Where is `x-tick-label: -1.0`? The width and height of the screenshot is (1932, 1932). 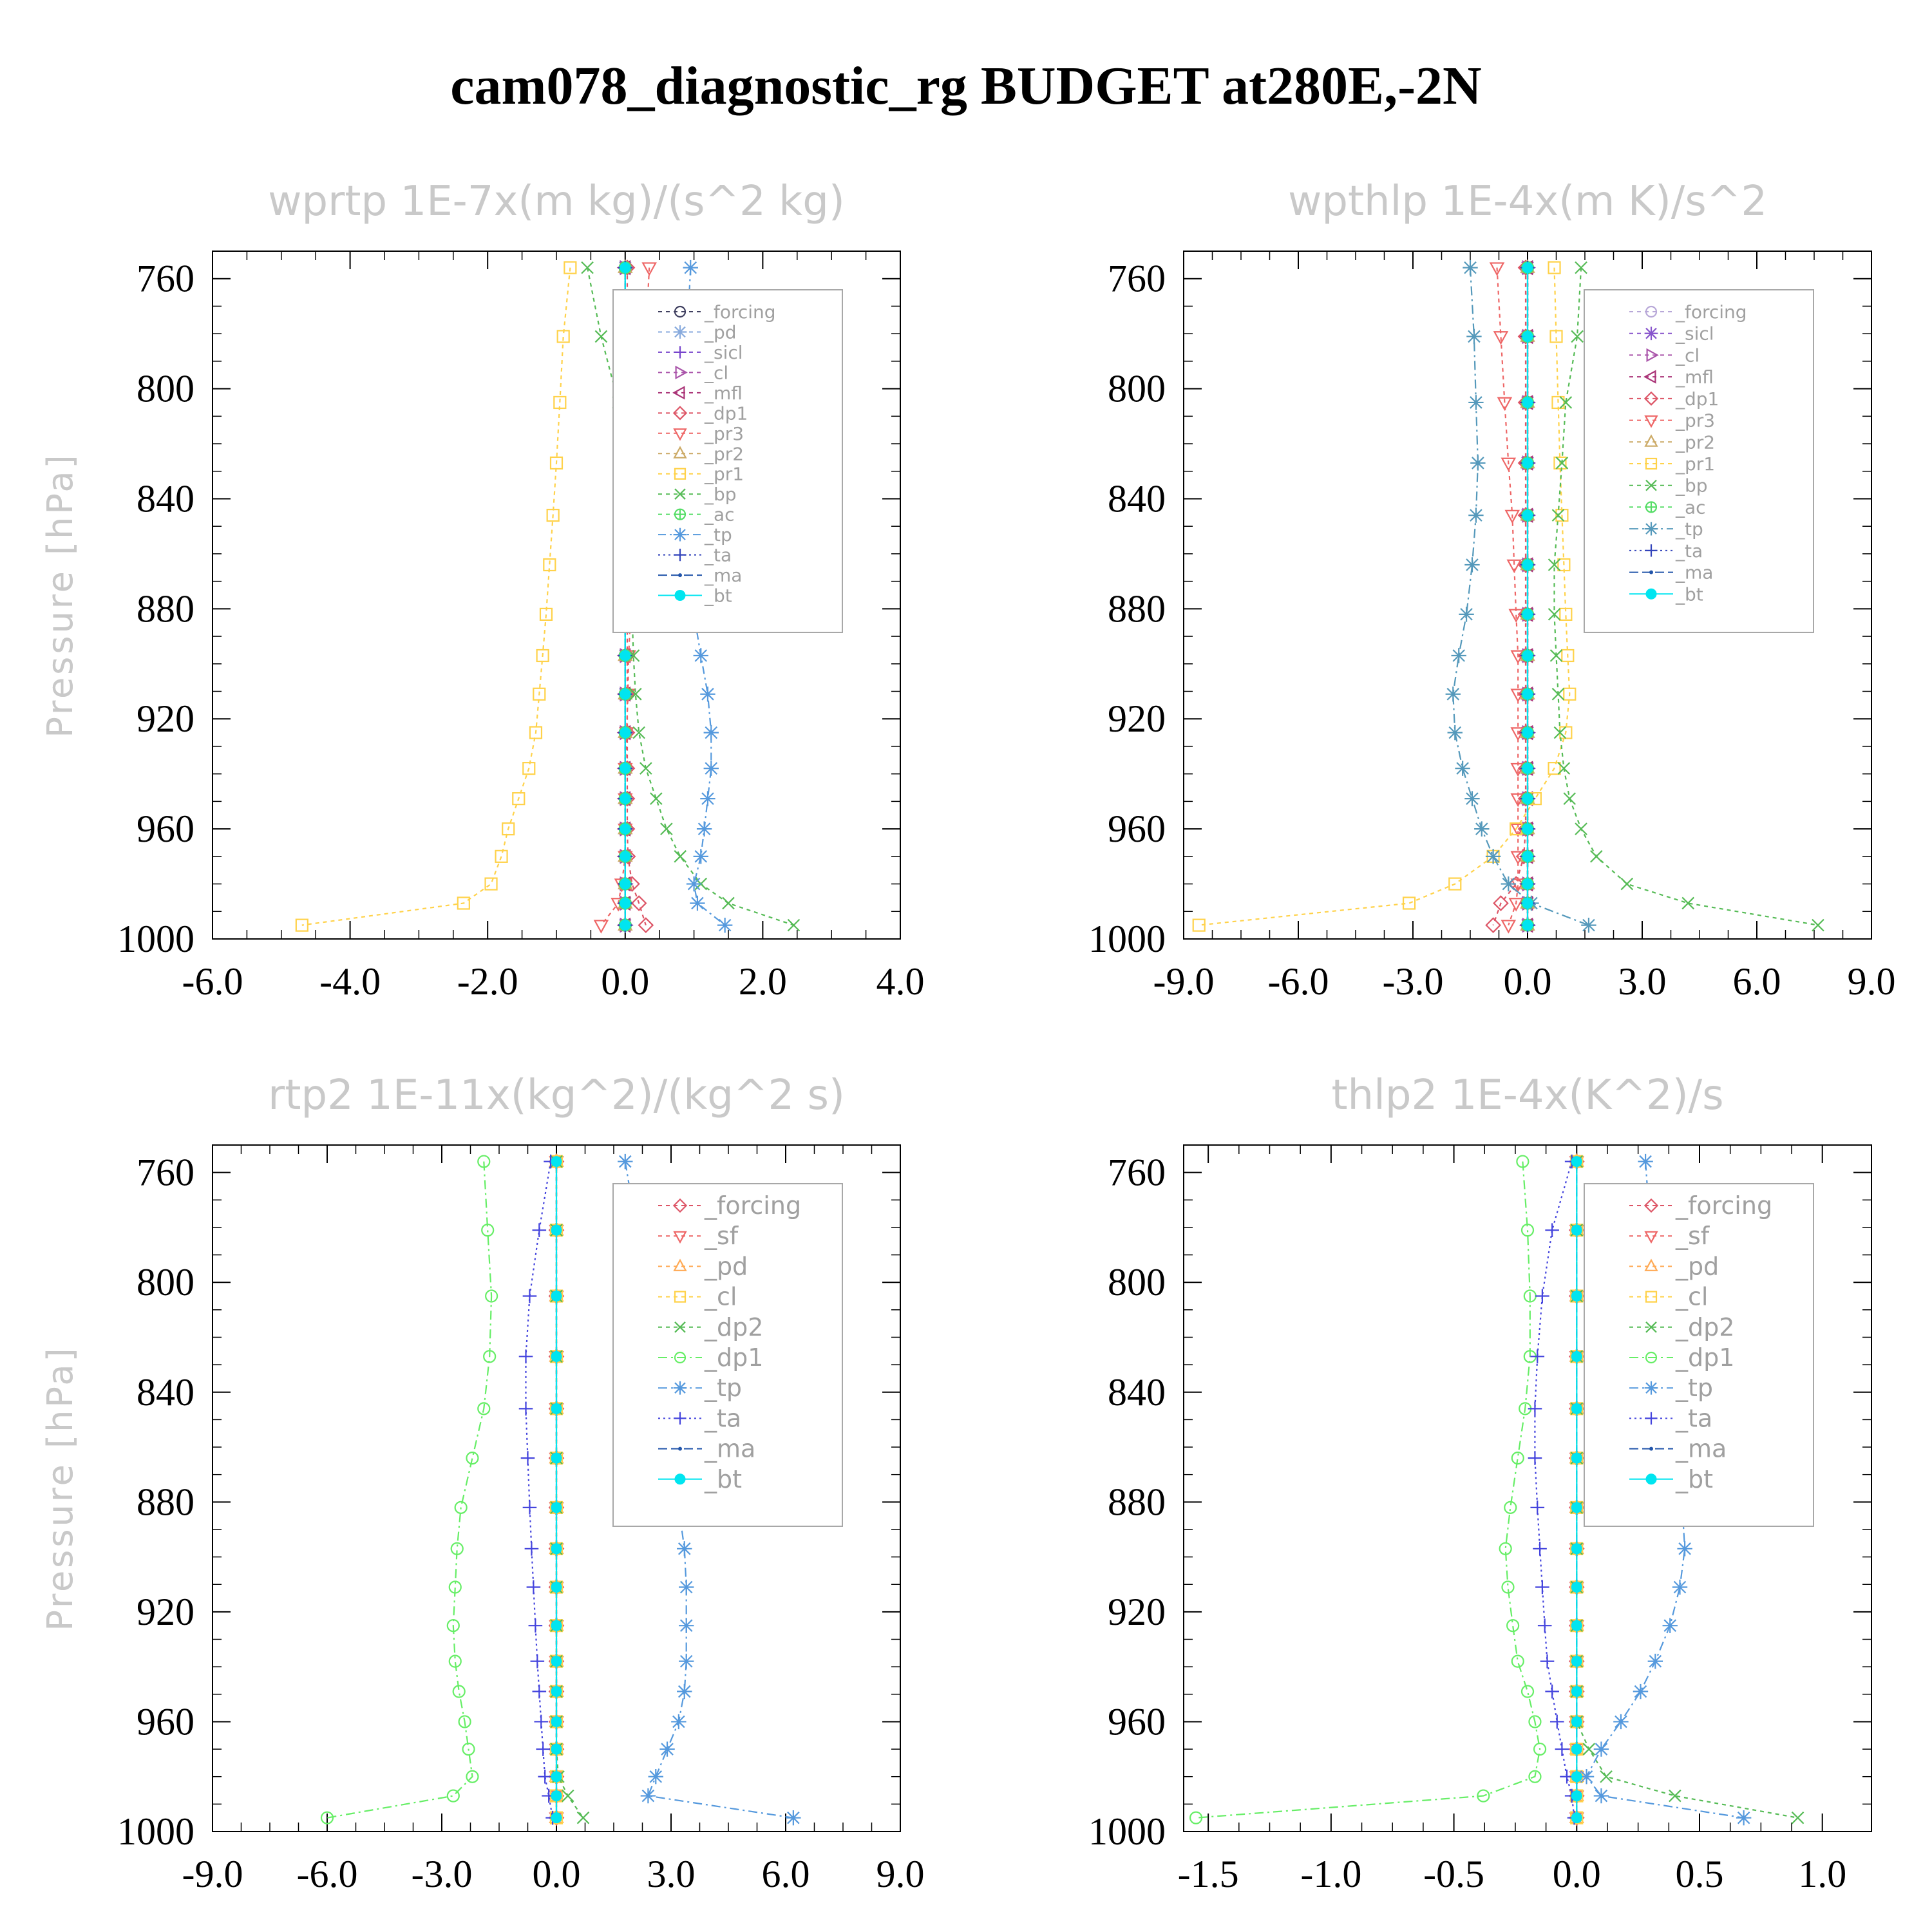
x-tick-label: -1.0 is located at coordinates (1331, 1874).